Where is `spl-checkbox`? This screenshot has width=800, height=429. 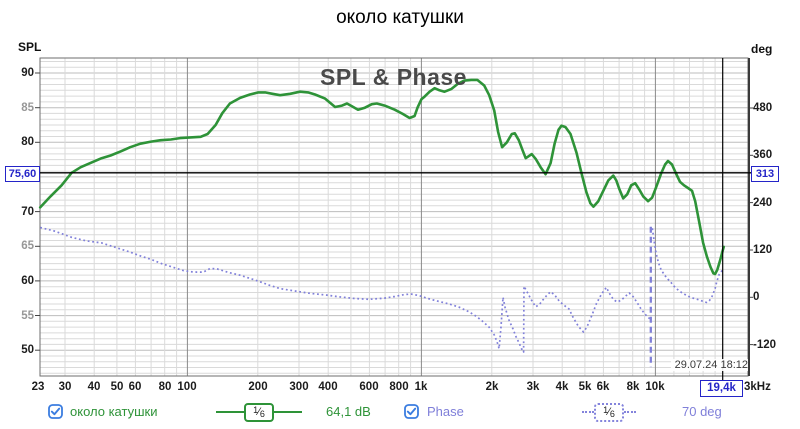 spl-checkbox is located at coordinates (55, 411).